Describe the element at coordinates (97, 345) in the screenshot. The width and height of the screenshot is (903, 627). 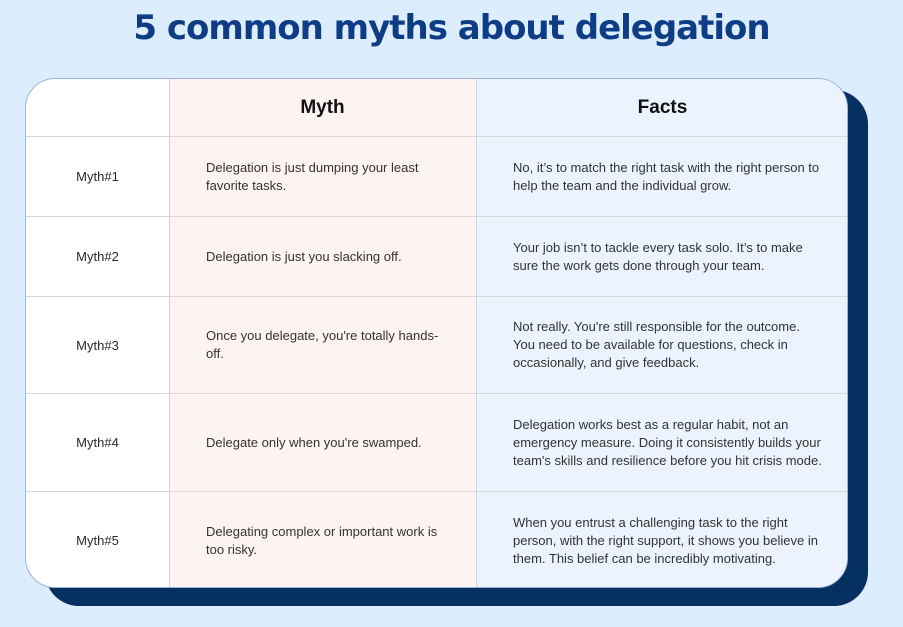
I see `myth-number: Myth#3` at that location.